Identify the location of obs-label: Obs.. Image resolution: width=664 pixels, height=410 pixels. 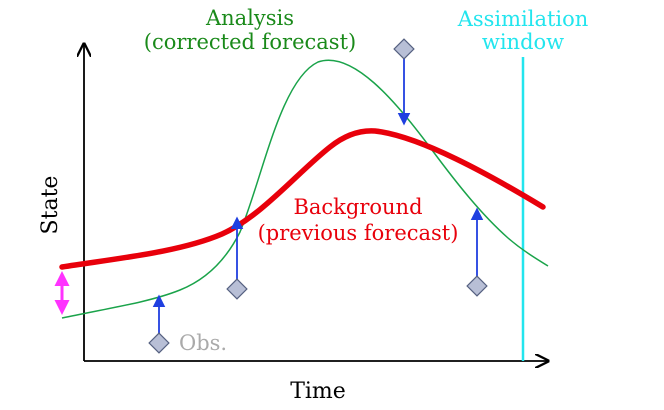
(203, 343).